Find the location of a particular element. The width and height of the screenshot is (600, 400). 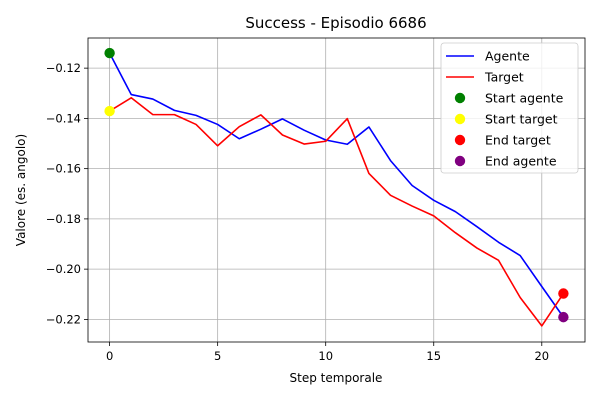

legend-label-end-target: End target is located at coordinates (518, 140).